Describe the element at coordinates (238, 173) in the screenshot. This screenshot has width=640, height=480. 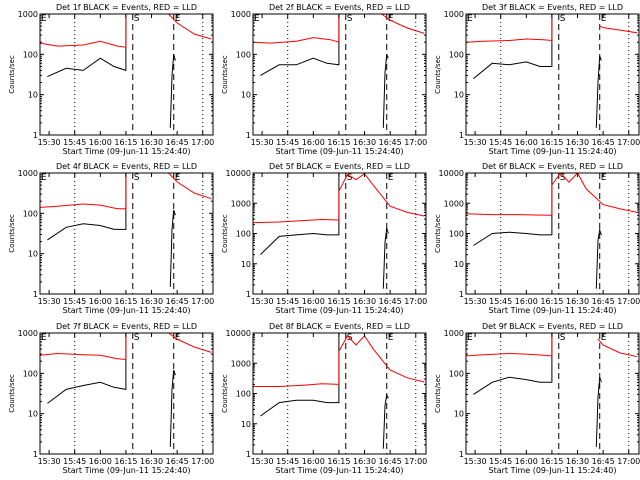
I see `y-tick-label: 10000` at that location.